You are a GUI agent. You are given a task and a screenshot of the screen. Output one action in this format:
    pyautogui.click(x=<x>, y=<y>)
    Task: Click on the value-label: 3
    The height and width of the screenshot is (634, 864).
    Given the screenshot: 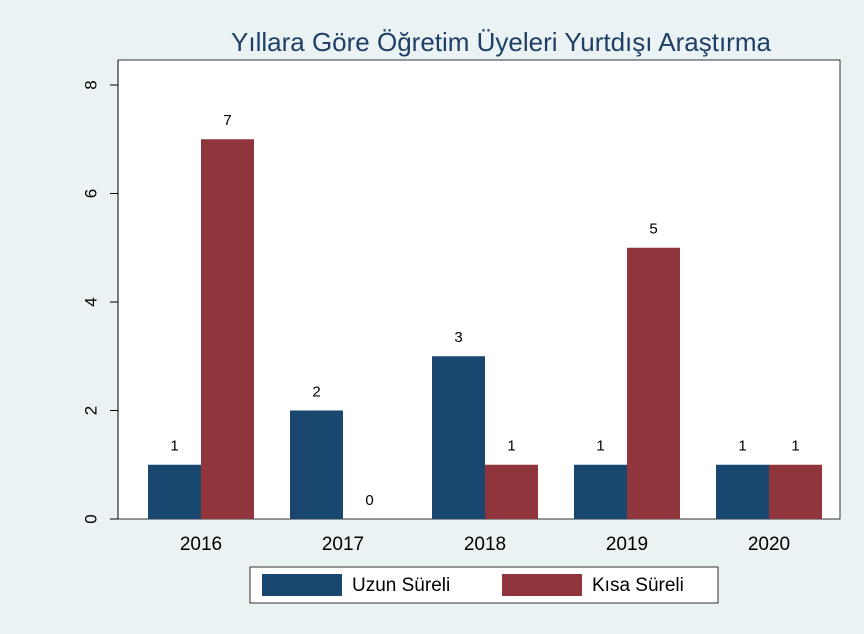 What is the action you would take?
    pyautogui.click(x=458, y=337)
    